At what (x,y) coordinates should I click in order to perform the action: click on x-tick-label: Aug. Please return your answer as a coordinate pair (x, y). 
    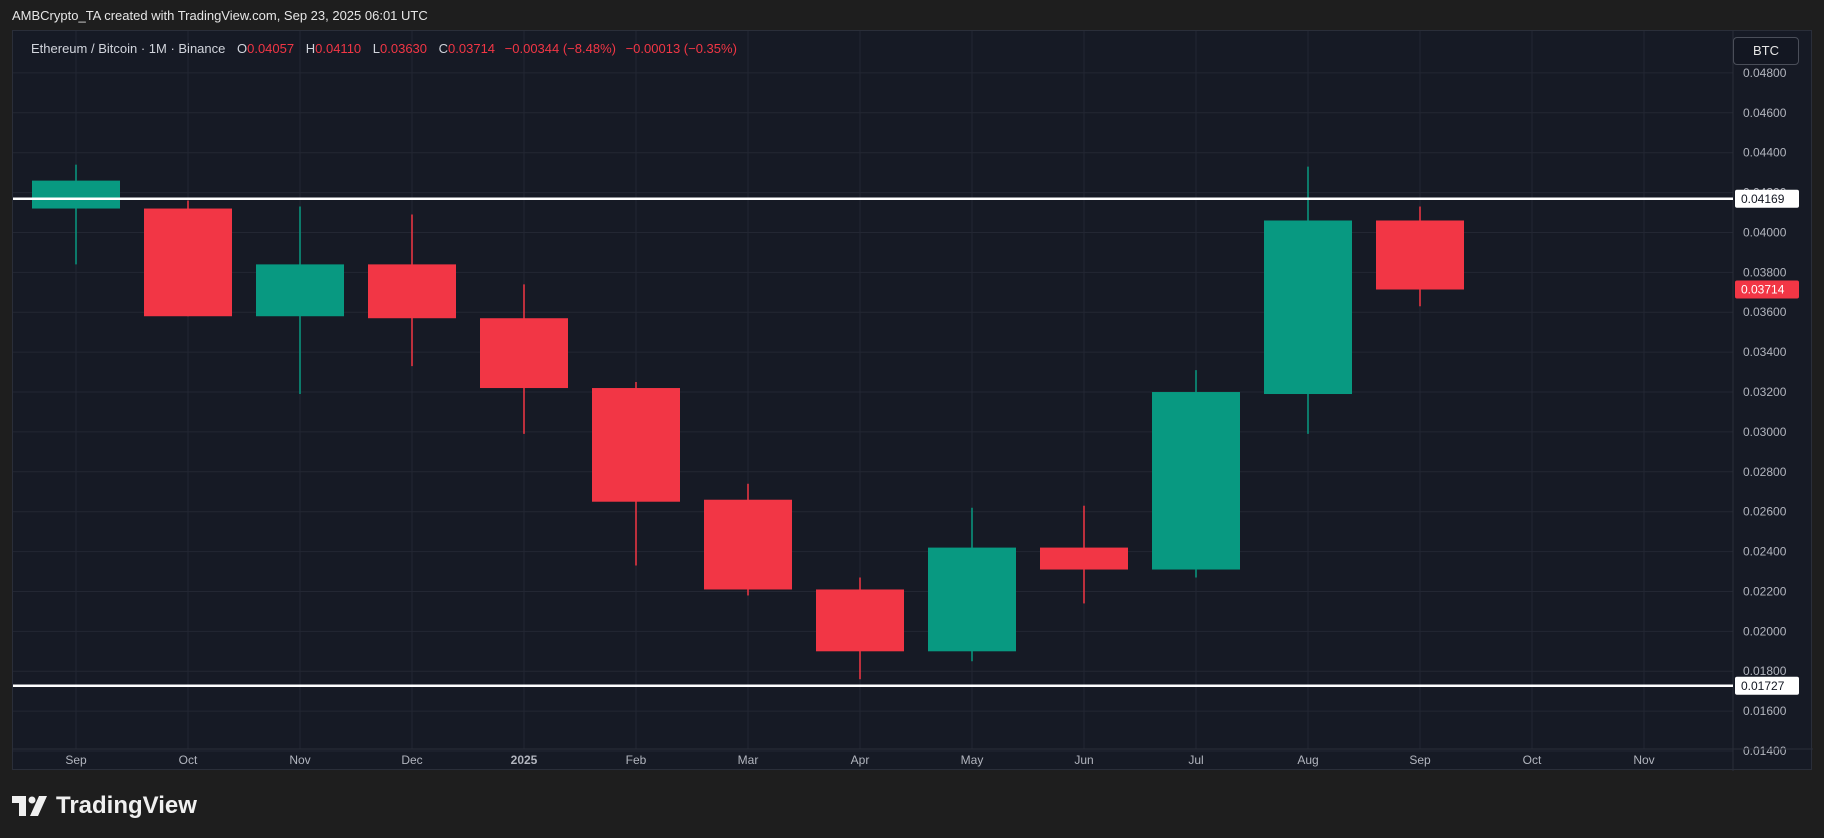
    Looking at the image, I should click on (1307, 760).